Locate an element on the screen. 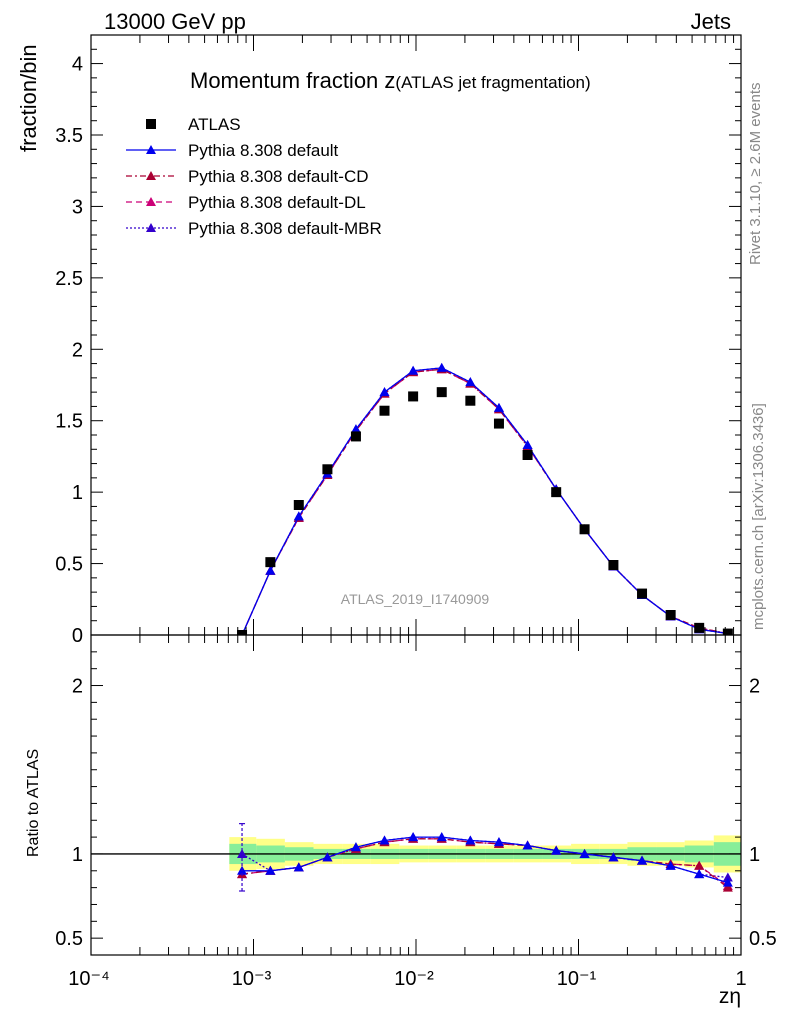  ratio-ytick-label: 1 is located at coordinates (77, 855).